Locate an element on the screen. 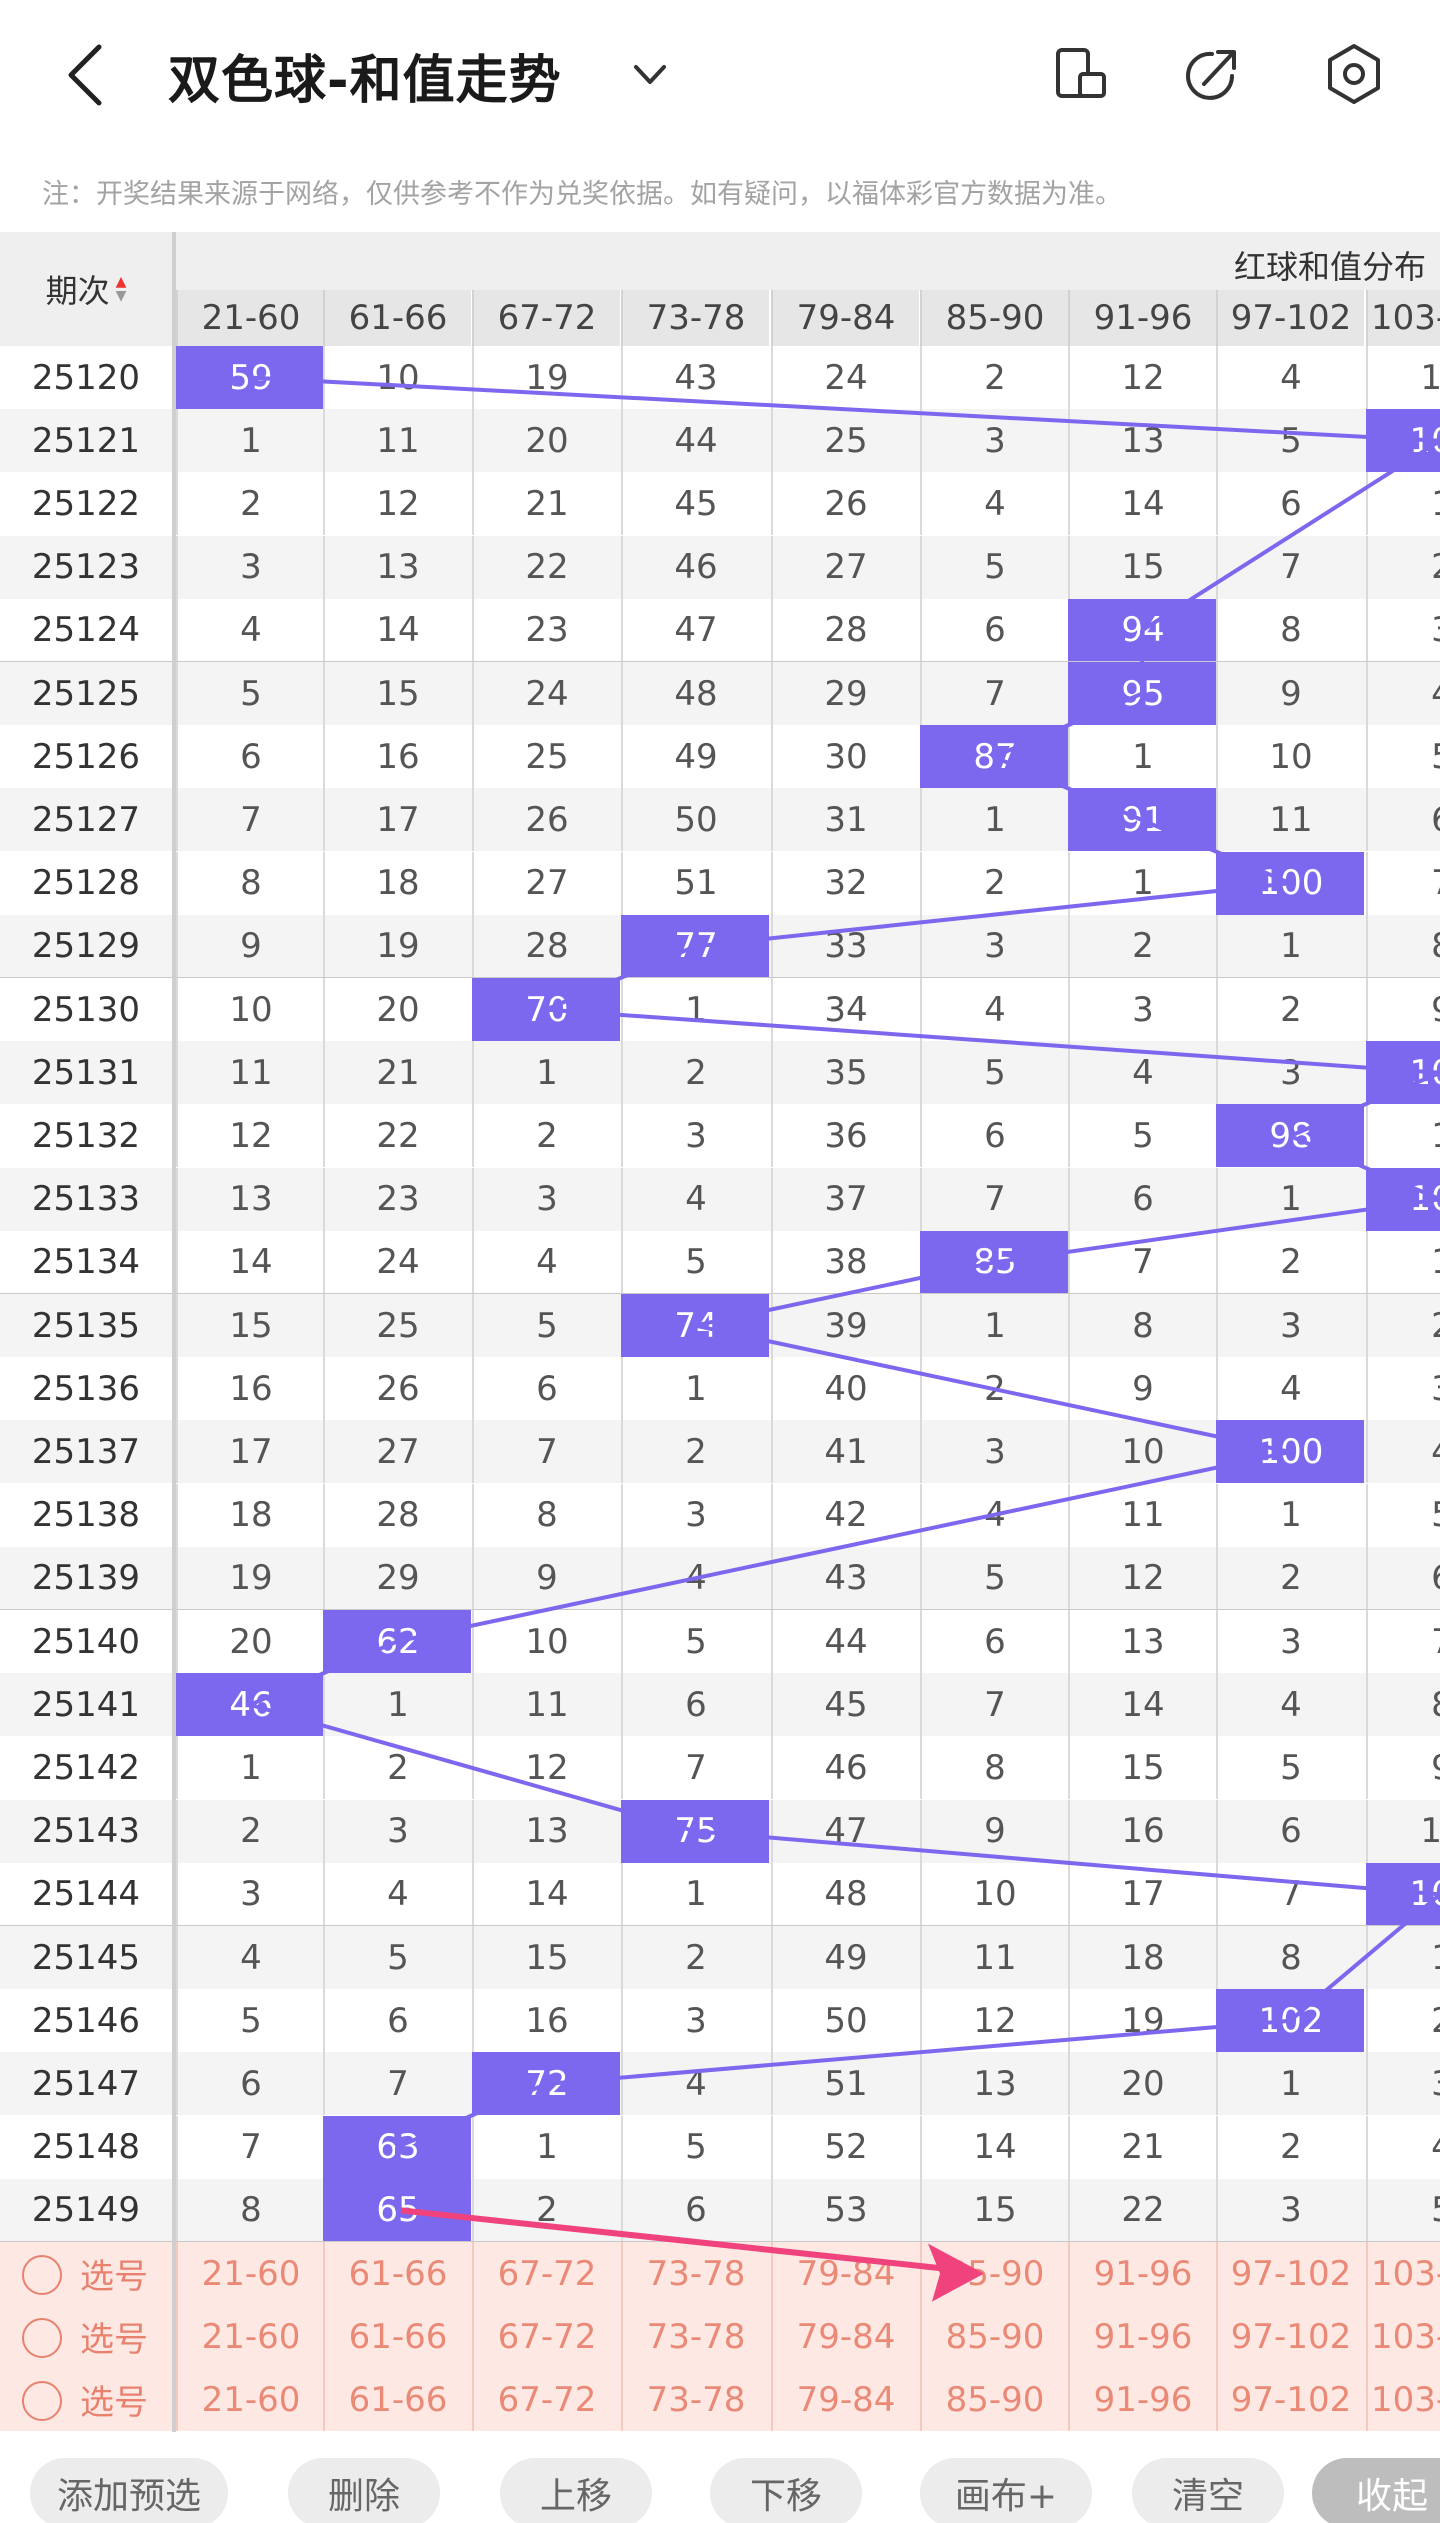 The image size is (1440, 2523). miss-count-cell: 50 is located at coordinates (845, 2021).